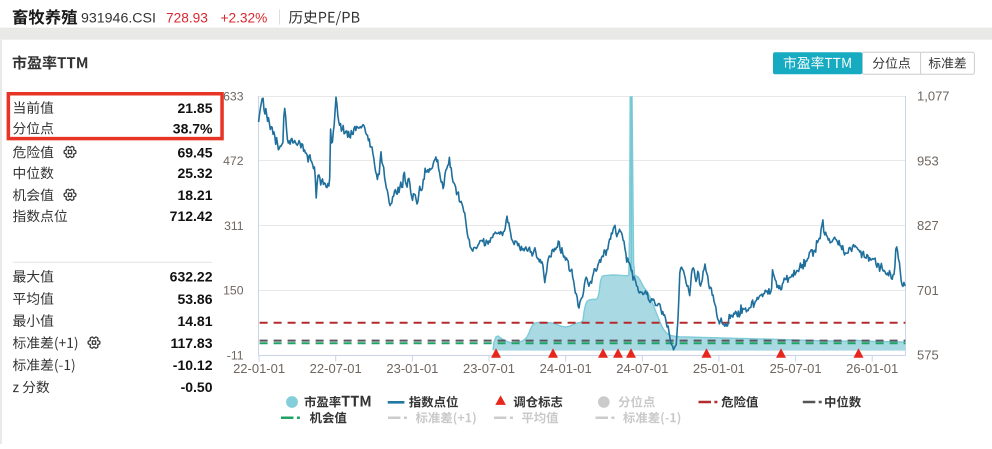  Describe the element at coordinates (194, 321) in the screenshot. I see `svg-text: 14.81` at that location.